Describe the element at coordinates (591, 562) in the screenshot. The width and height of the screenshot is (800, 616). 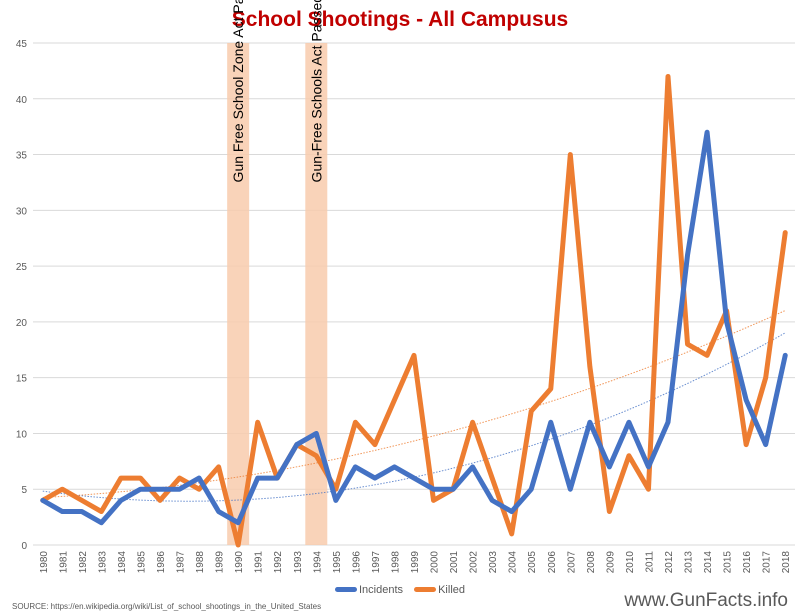
I see `x-tick-label: 2008` at that location.